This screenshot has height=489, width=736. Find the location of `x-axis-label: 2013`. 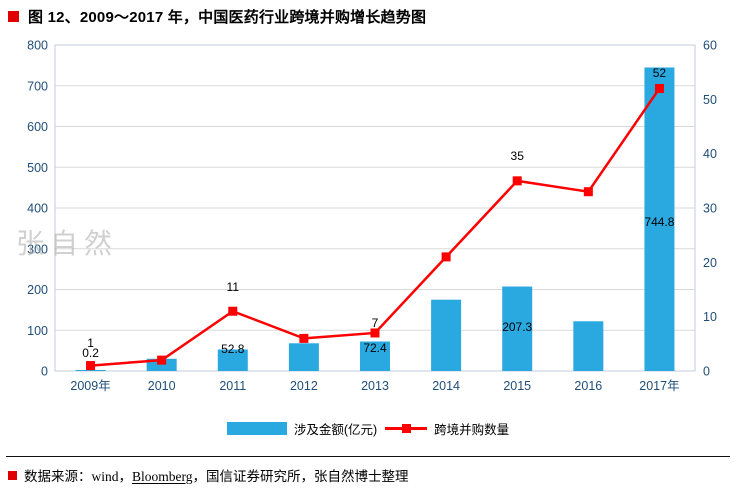

x-axis-label: 2013 is located at coordinates (375, 386).